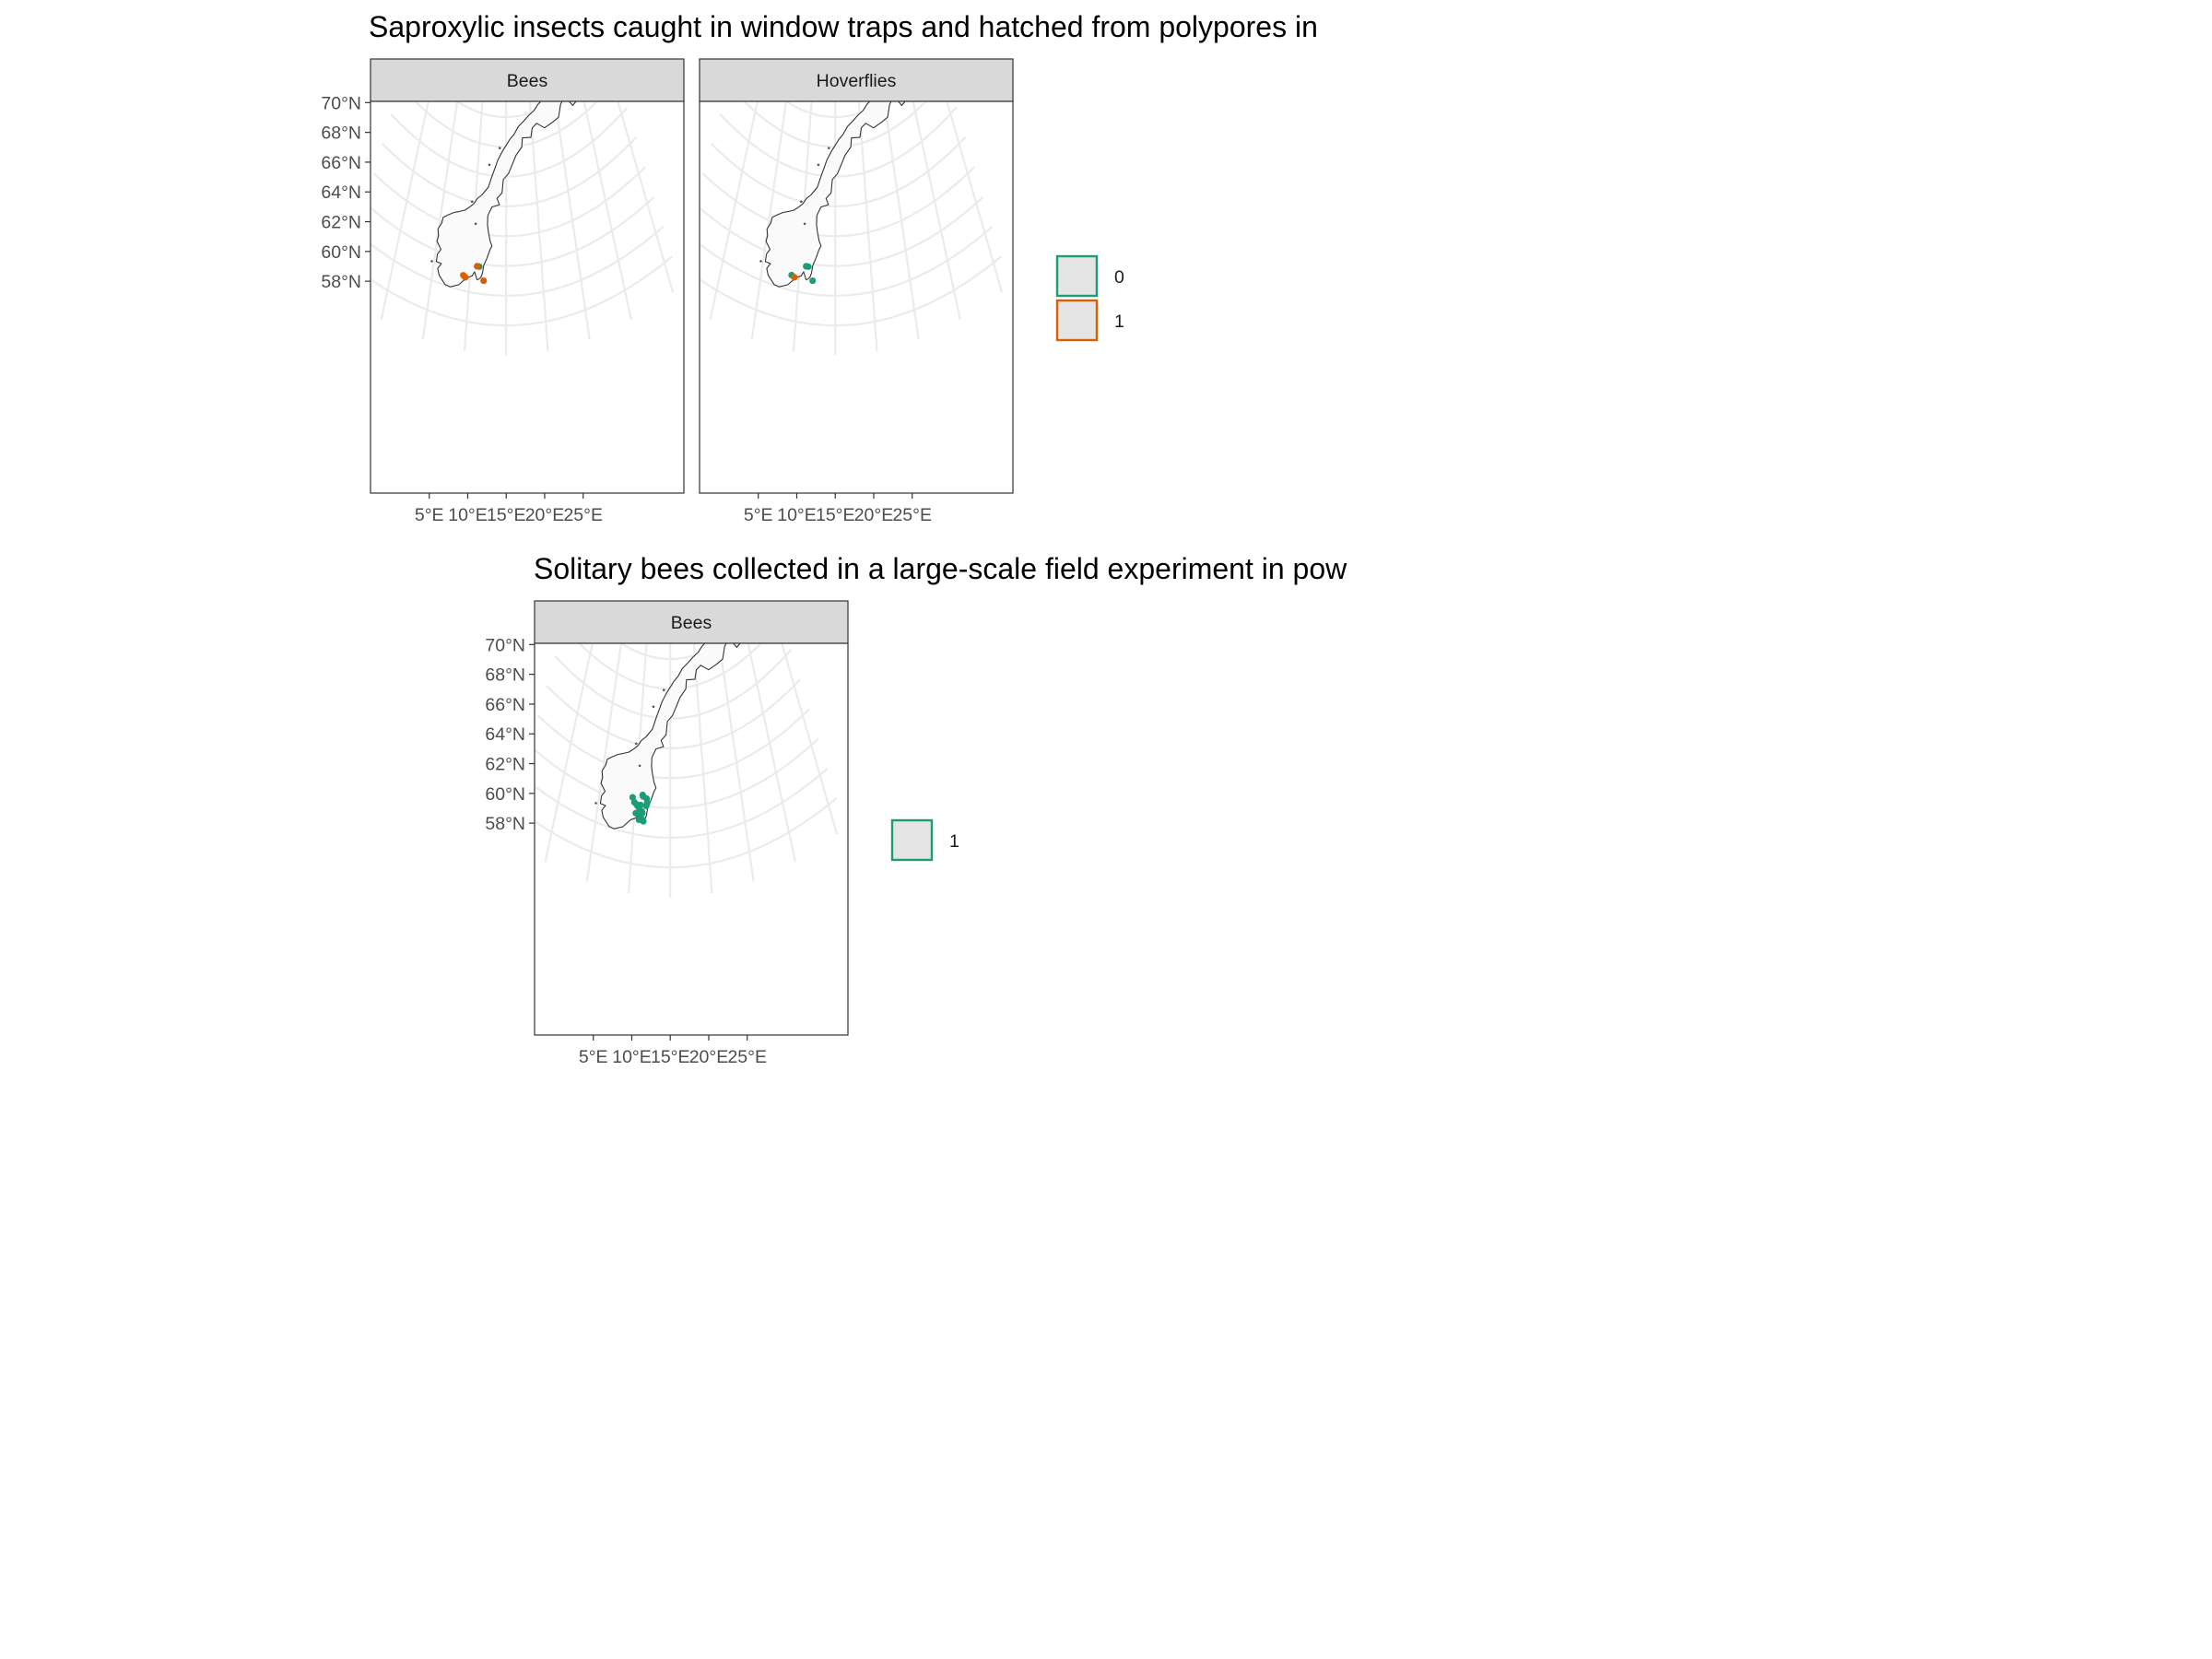  What do you see at coordinates (341, 252) in the screenshot?
I see `lat-tick-label: 60°N` at bounding box center [341, 252].